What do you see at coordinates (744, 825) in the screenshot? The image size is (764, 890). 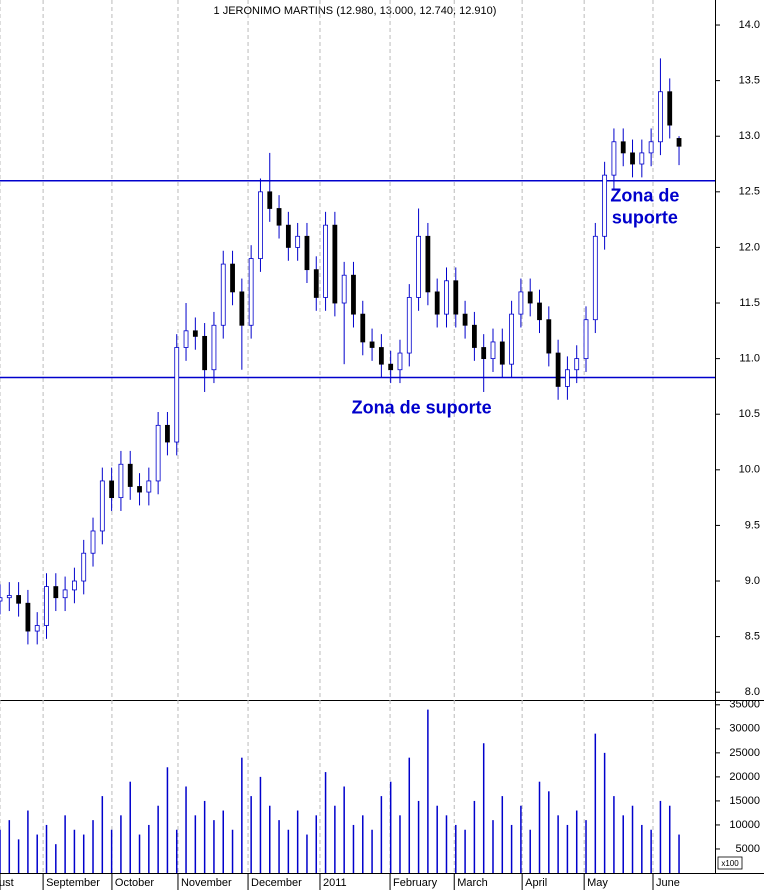 I see `volume-tick-label: 10000` at bounding box center [744, 825].